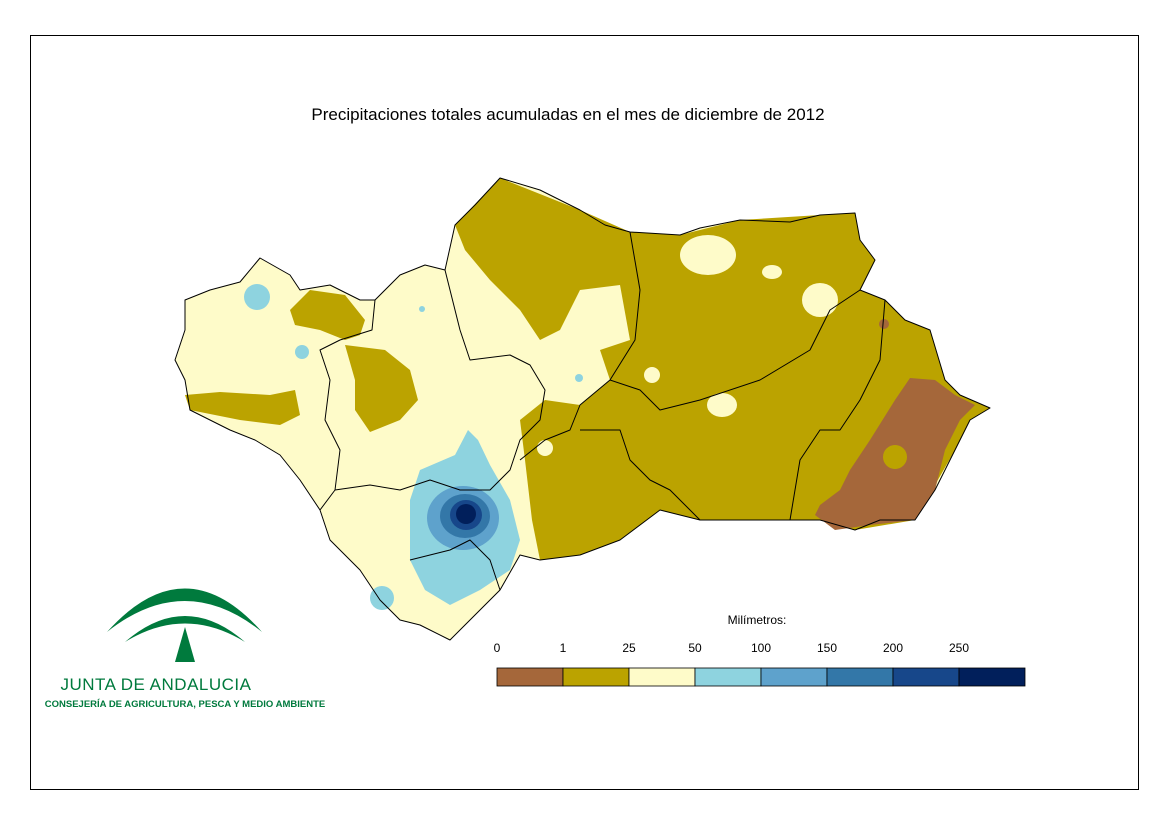  Describe the element at coordinates (757, 620) in the screenshot. I see `legend-title: Milímetros:` at that location.